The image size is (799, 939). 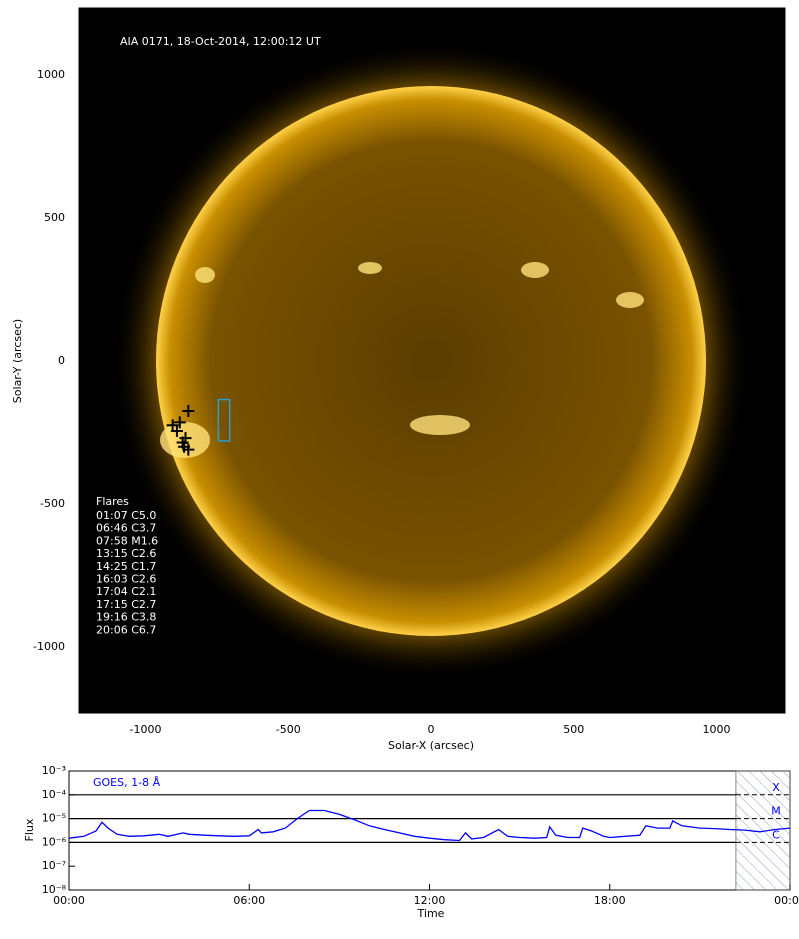 What do you see at coordinates (126, 528) in the screenshot?
I see `flare-entry: 06:46 C3.7` at bounding box center [126, 528].